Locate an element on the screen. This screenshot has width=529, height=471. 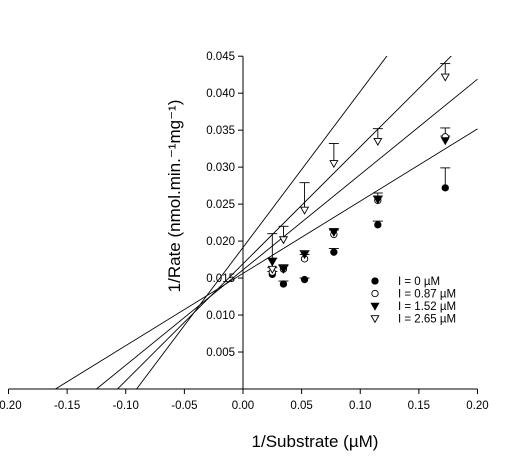
y-tick-label: 0.025 is located at coordinates (220, 205).